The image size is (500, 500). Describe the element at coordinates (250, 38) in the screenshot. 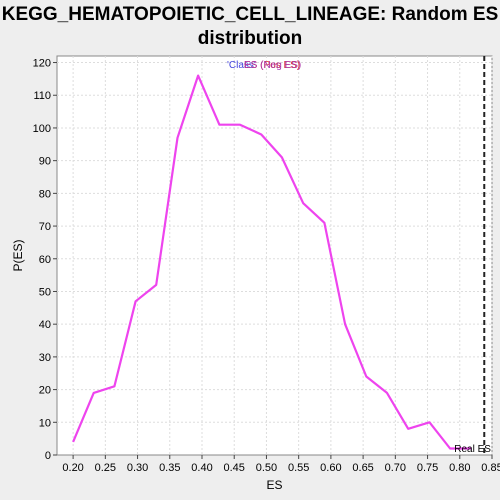

I see `chart-title-line2: distribution` at that location.